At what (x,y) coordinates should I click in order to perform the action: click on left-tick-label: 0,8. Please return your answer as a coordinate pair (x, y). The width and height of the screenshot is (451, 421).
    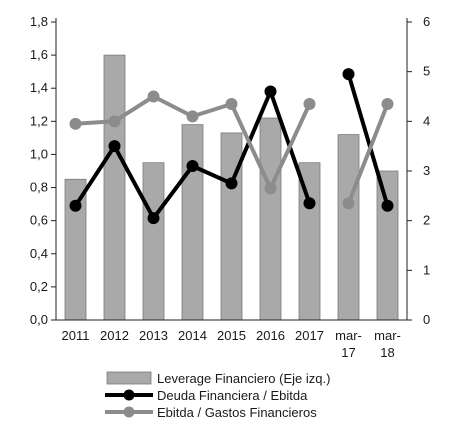
    Looking at the image, I should click on (39, 187).